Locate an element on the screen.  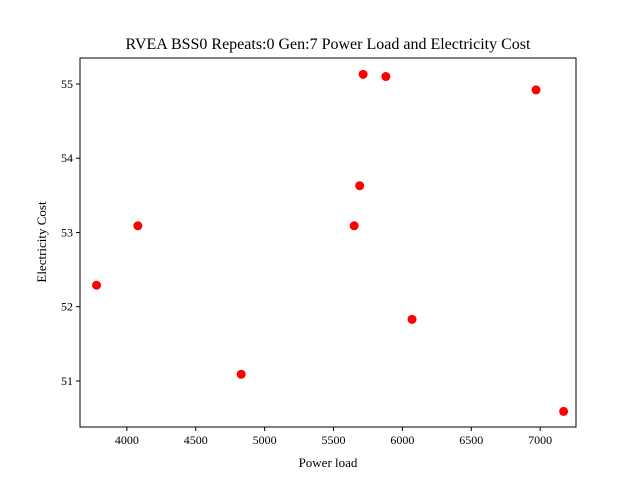
y-axis-label: Electricity Cost is located at coordinates (41, 242).